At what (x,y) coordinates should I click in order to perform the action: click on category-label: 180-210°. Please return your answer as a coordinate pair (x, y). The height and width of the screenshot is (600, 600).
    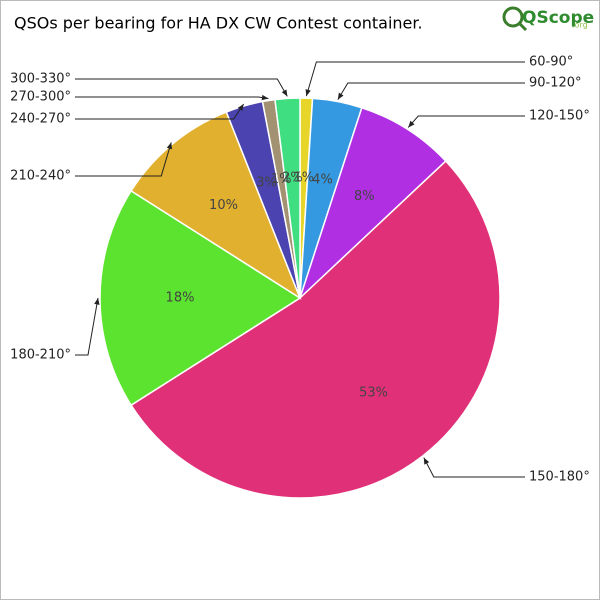
    Looking at the image, I should click on (40, 355).